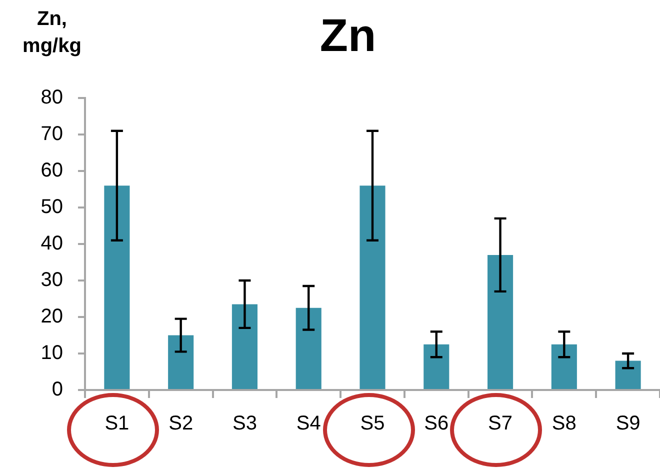  What do you see at coordinates (51, 243) in the screenshot?
I see `y-tick-label: 40` at bounding box center [51, 243].